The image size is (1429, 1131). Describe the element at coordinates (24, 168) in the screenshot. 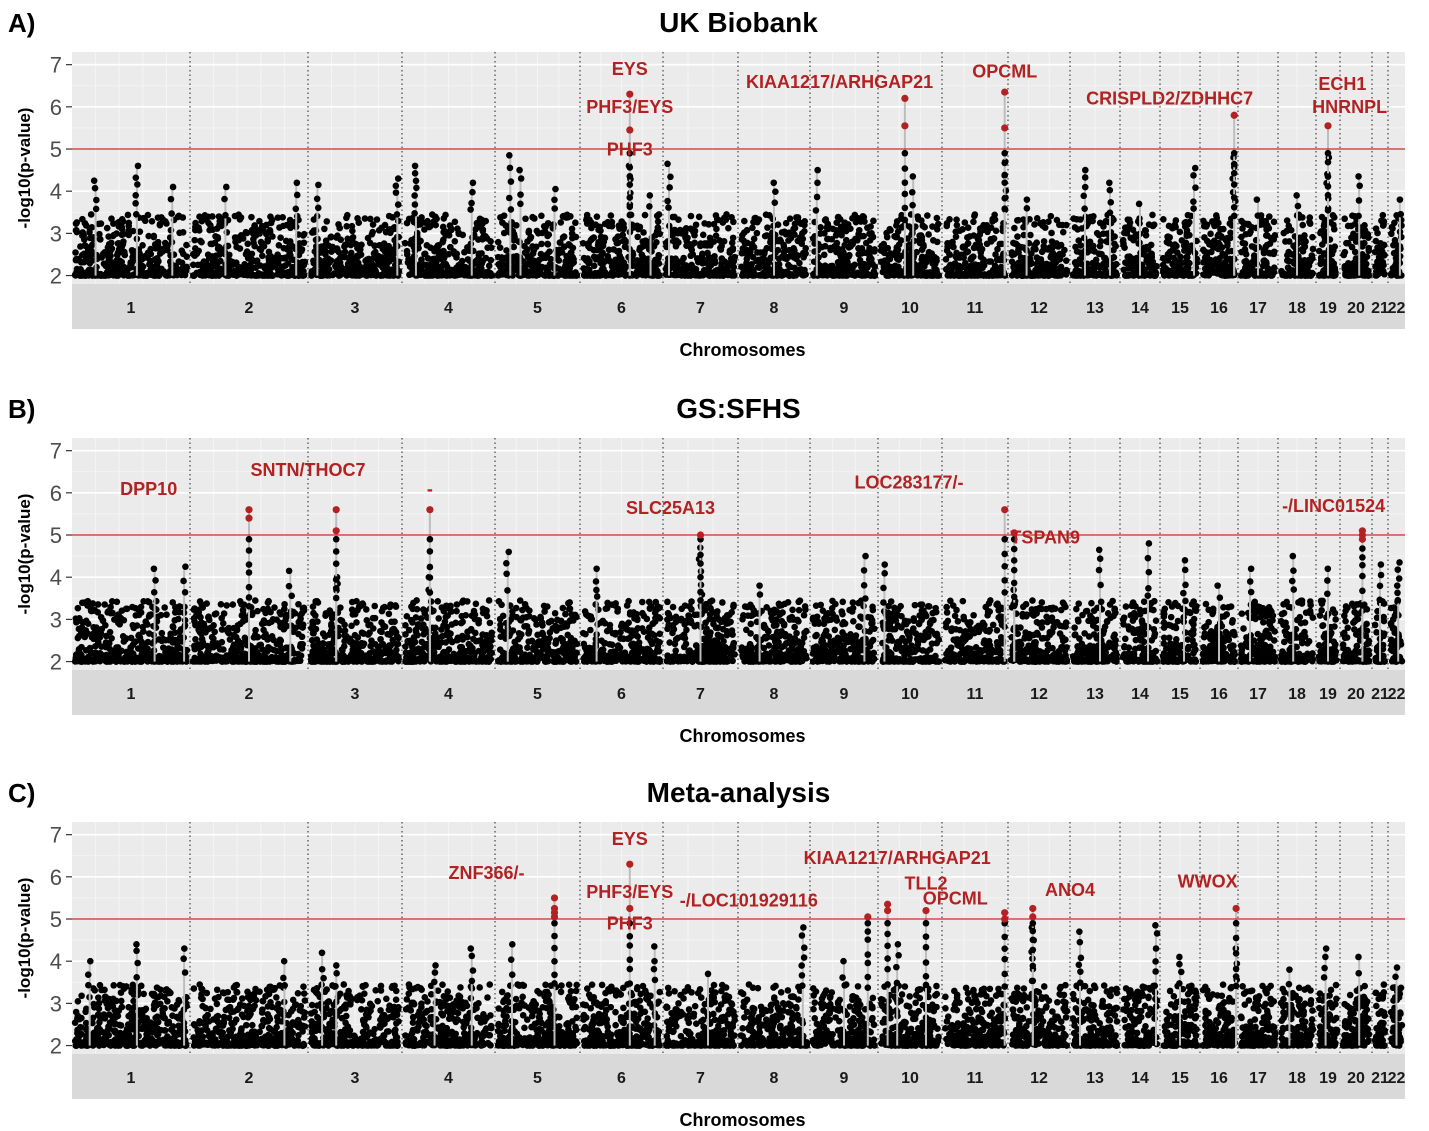

I see `y-axis-title: -log10(p-value)` at that location.